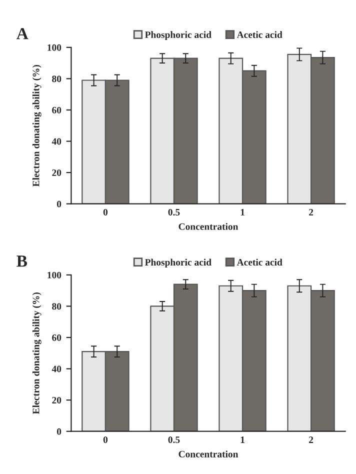 The image size is (356, 474). Describe the element at coordinates (22, 34) in the screenshot. I see `chart-title: A` at that location.